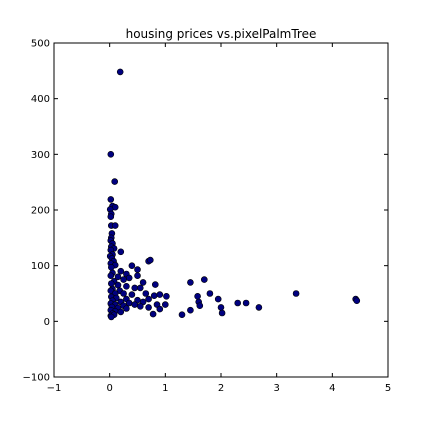  Describe the element at coordinates (221, 388) in the screenshot. I see `x-tick-label: 2` at that location.